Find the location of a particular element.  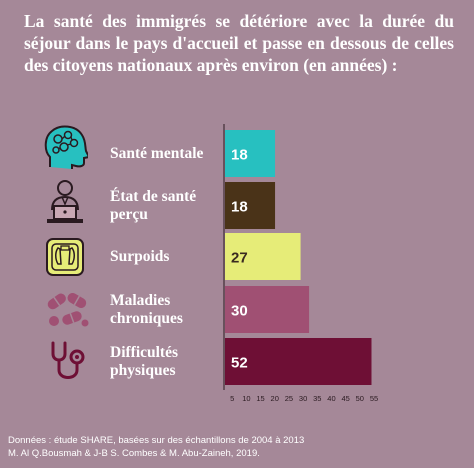

category-label-1: Santé mentale is located at coordinates (156, 154).